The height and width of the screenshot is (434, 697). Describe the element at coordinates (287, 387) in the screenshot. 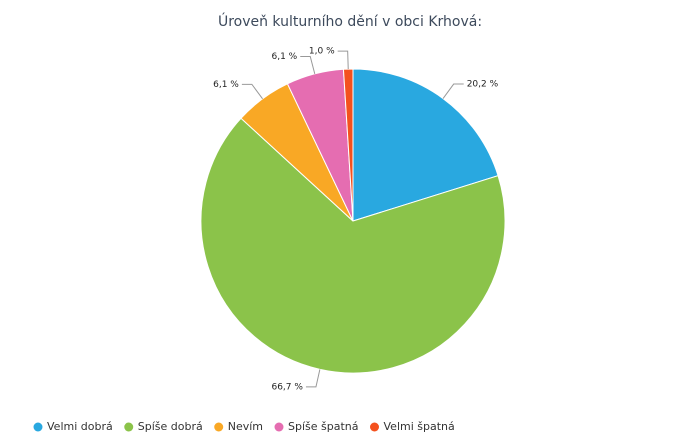

I see `data-label: 66,7 %` at that location.